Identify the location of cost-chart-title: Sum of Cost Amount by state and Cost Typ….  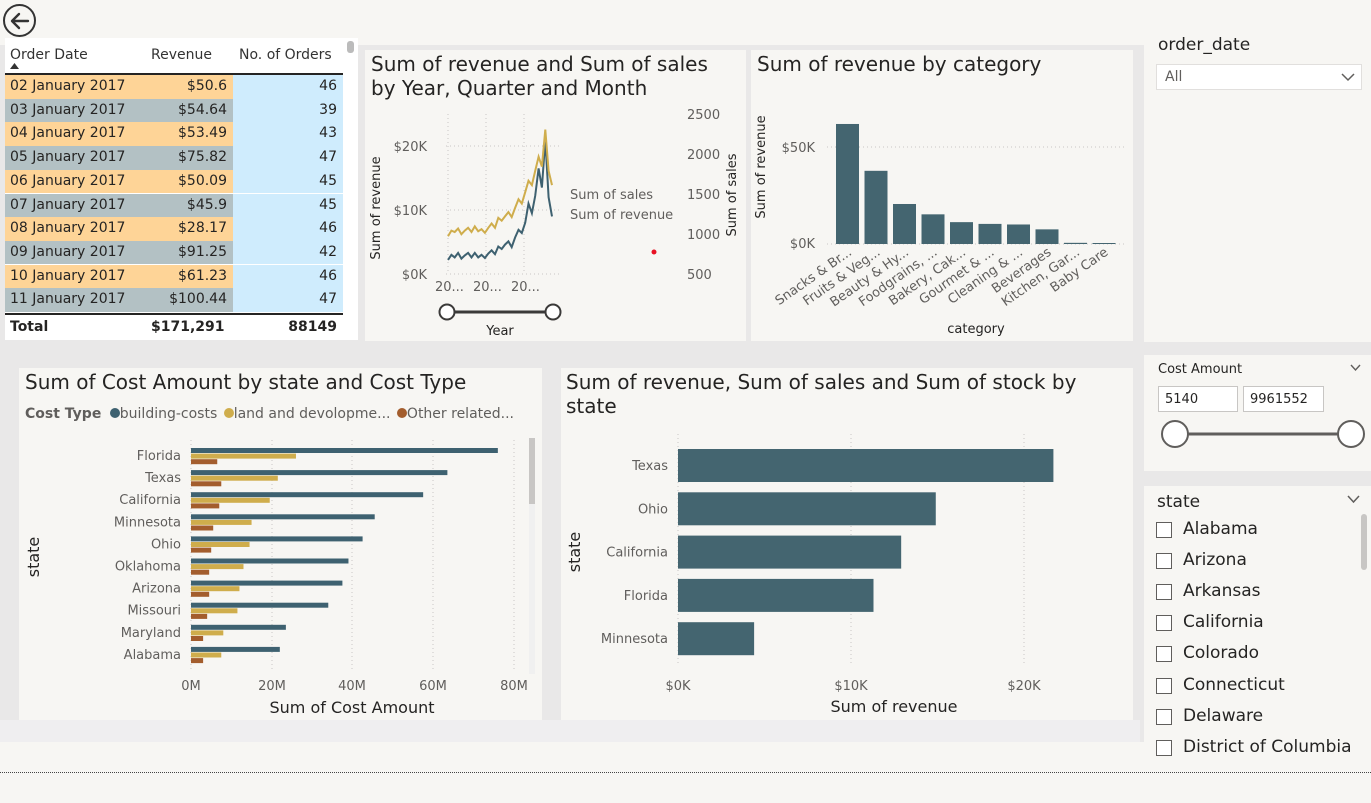
(246, 382).